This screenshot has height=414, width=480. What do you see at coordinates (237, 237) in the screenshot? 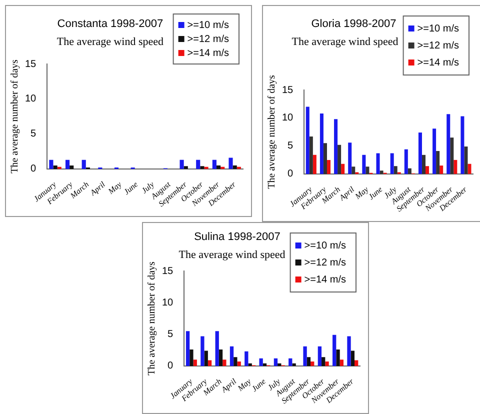
I see `chart-title: Sulina 1998-2007` at bounding box center [237, 237].